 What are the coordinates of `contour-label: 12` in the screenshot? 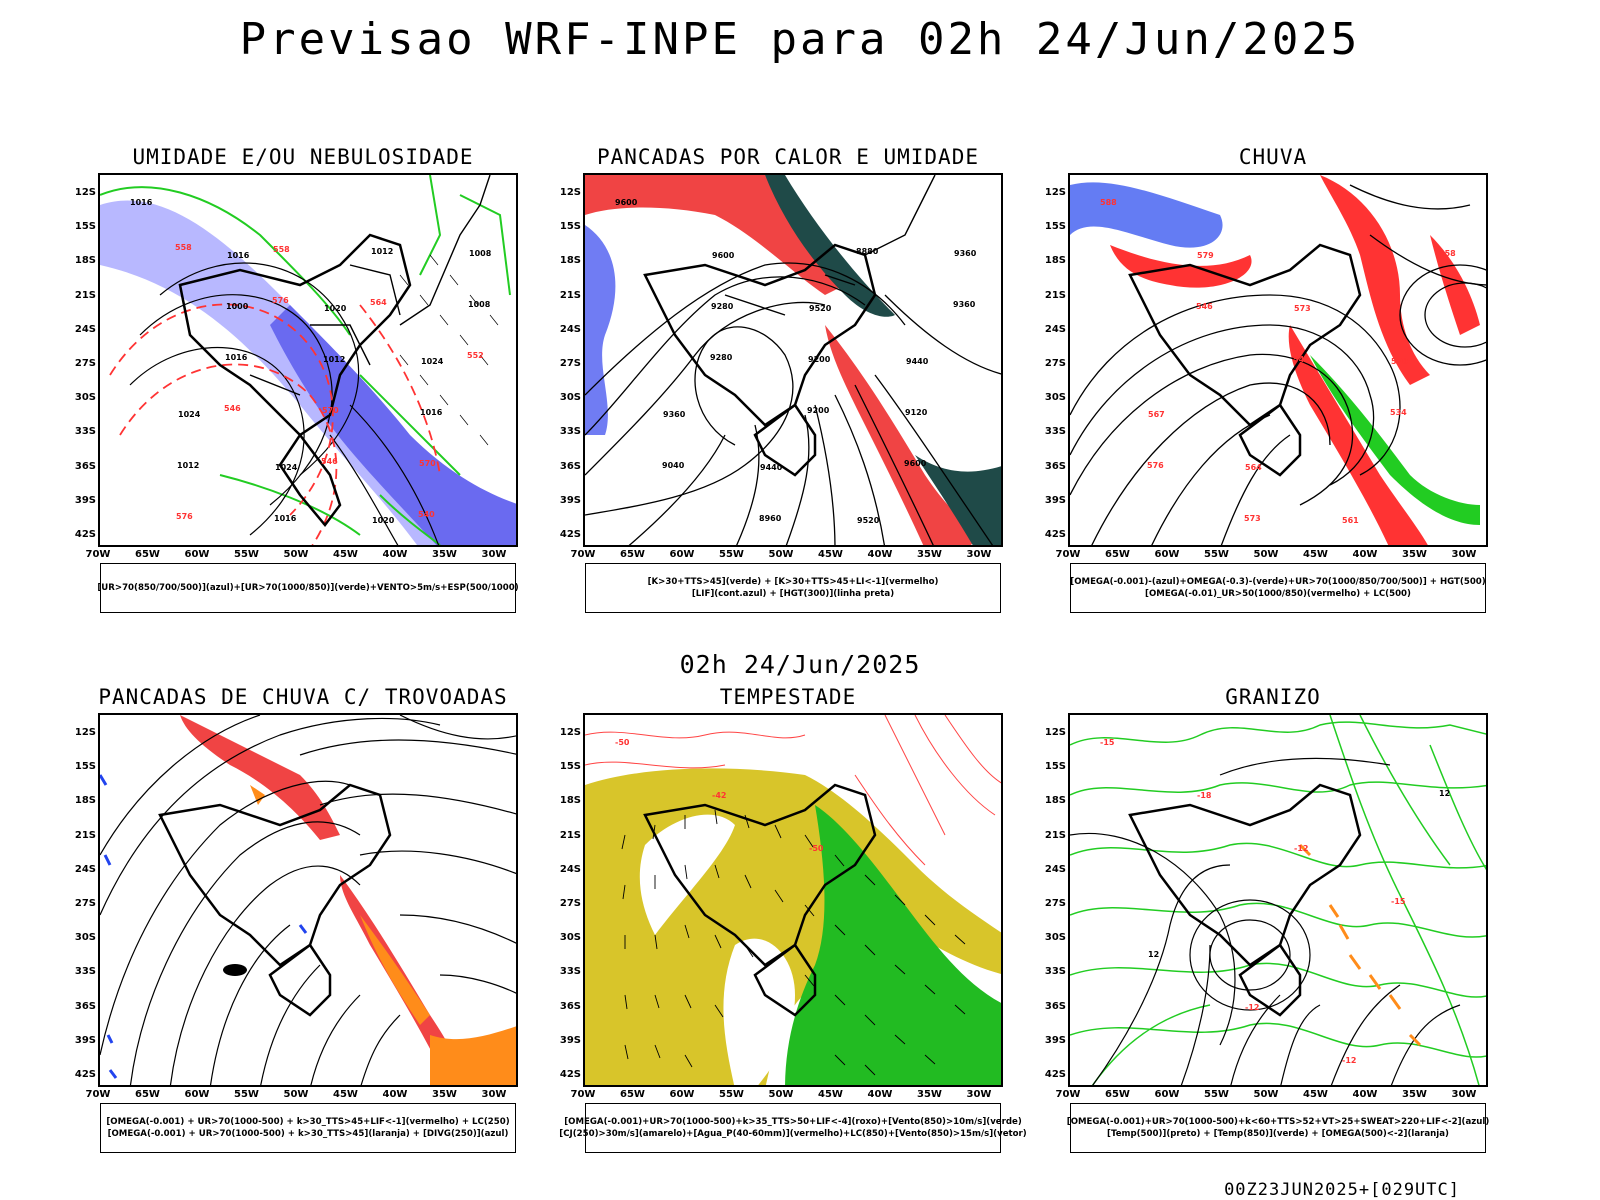 It's located at (1153, 954).